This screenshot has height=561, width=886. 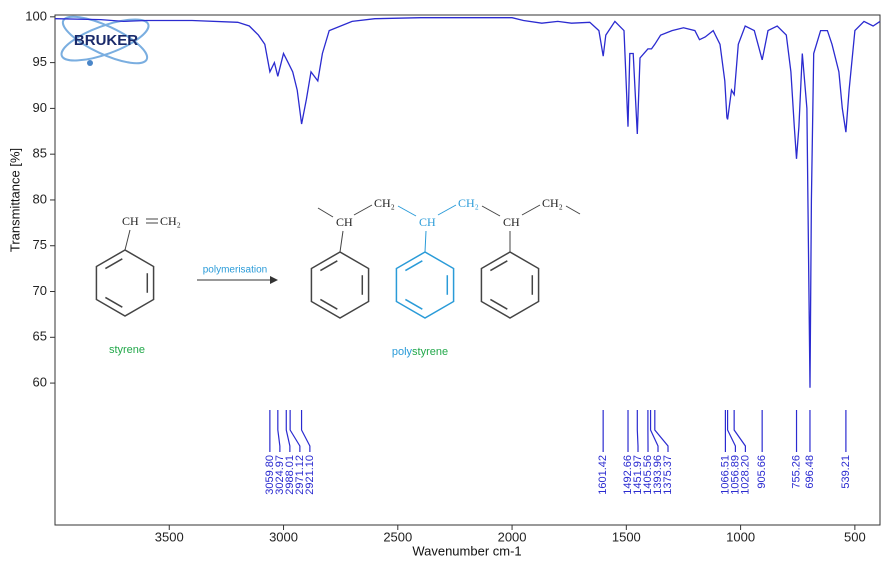 What do you see at coordinates (90, 63) in the screenshot?
I see `logo-dot` at bounding box center [90, 63].